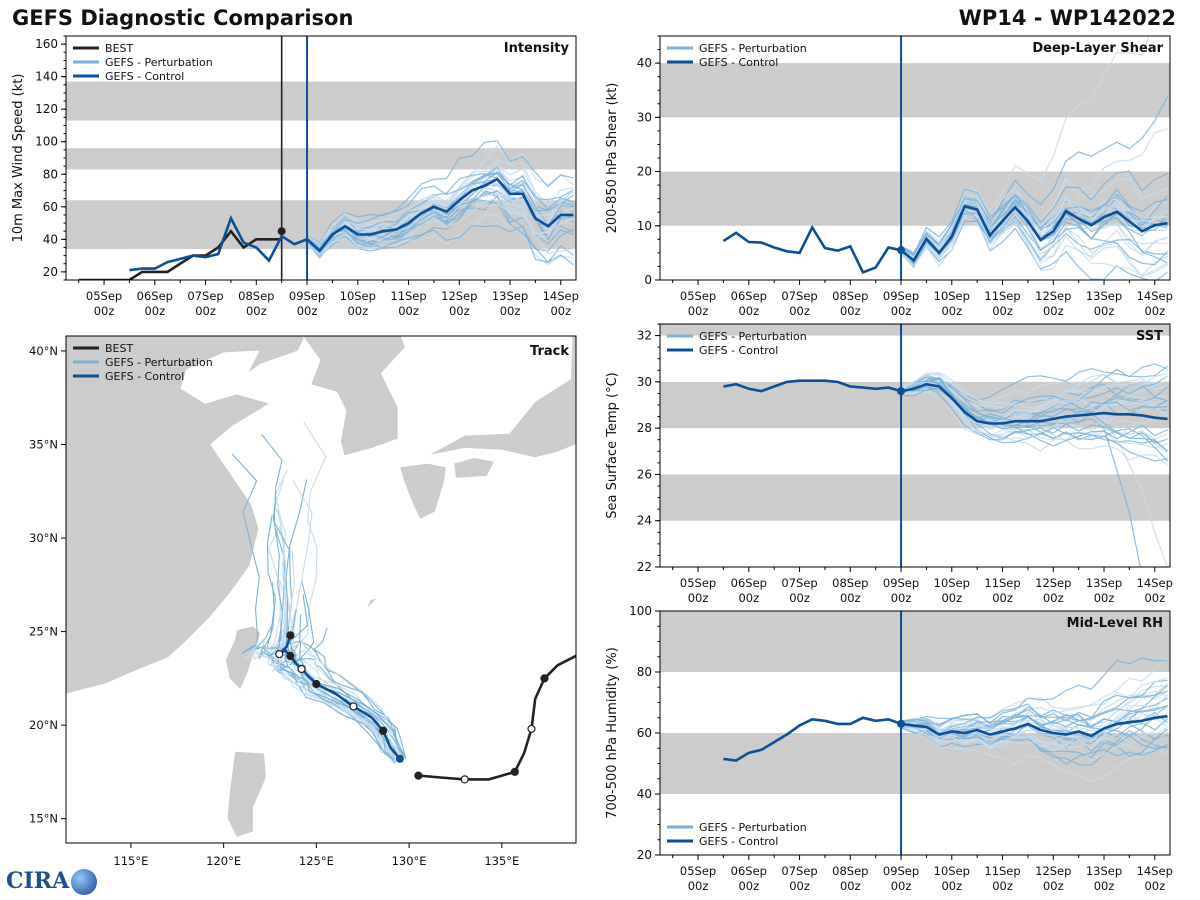 The height and width of the screenshot is (900, 1200). Describe the element at coordinates (474, 468) in the screenshot. I see `shikoku` at that location.